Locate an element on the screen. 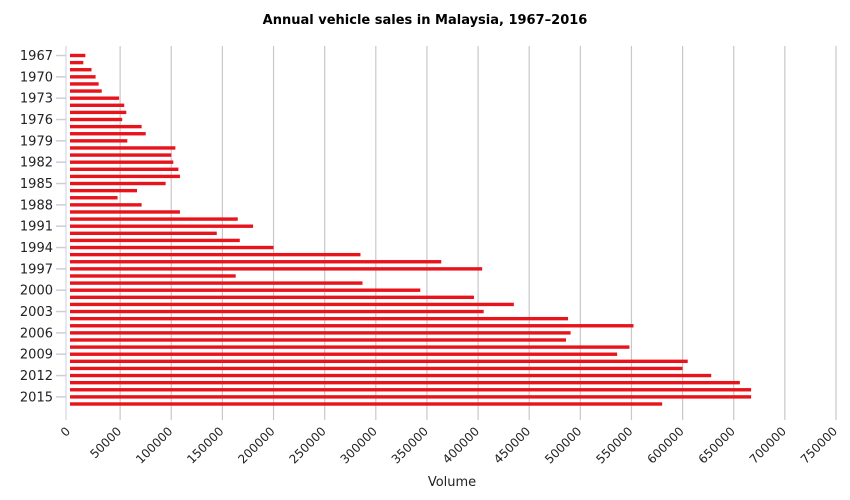 Image resolution: width=850 pixels, height=500 pixels. bar-2002 is located at coordinates (292, 304).